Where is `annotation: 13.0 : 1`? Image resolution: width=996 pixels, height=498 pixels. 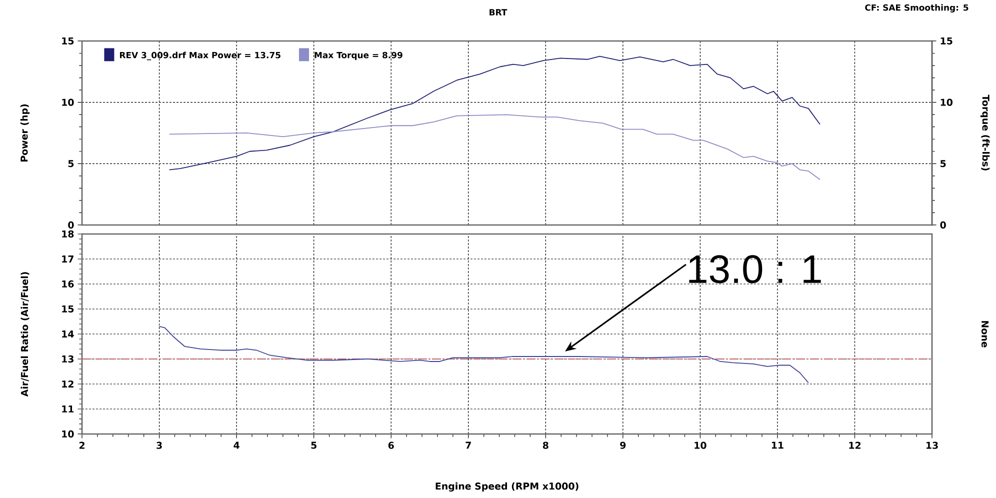
annotation: 13.0 : 1 is located at coordinates (755, 269).